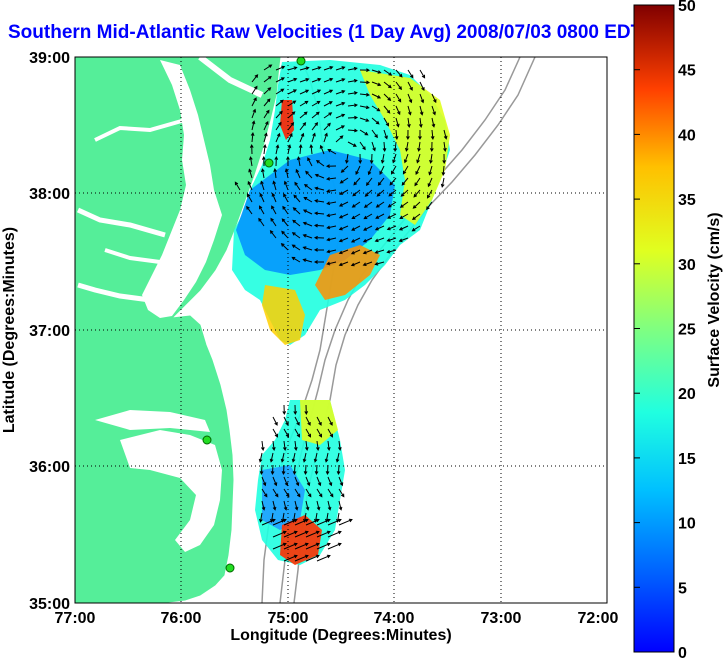 Image resolution: width=724 pixels, height=659 pixels. What do you see at coordinates (654, 328) in the screenshot?
I see `colorbar-gradient` at bounding box center [654, 328].